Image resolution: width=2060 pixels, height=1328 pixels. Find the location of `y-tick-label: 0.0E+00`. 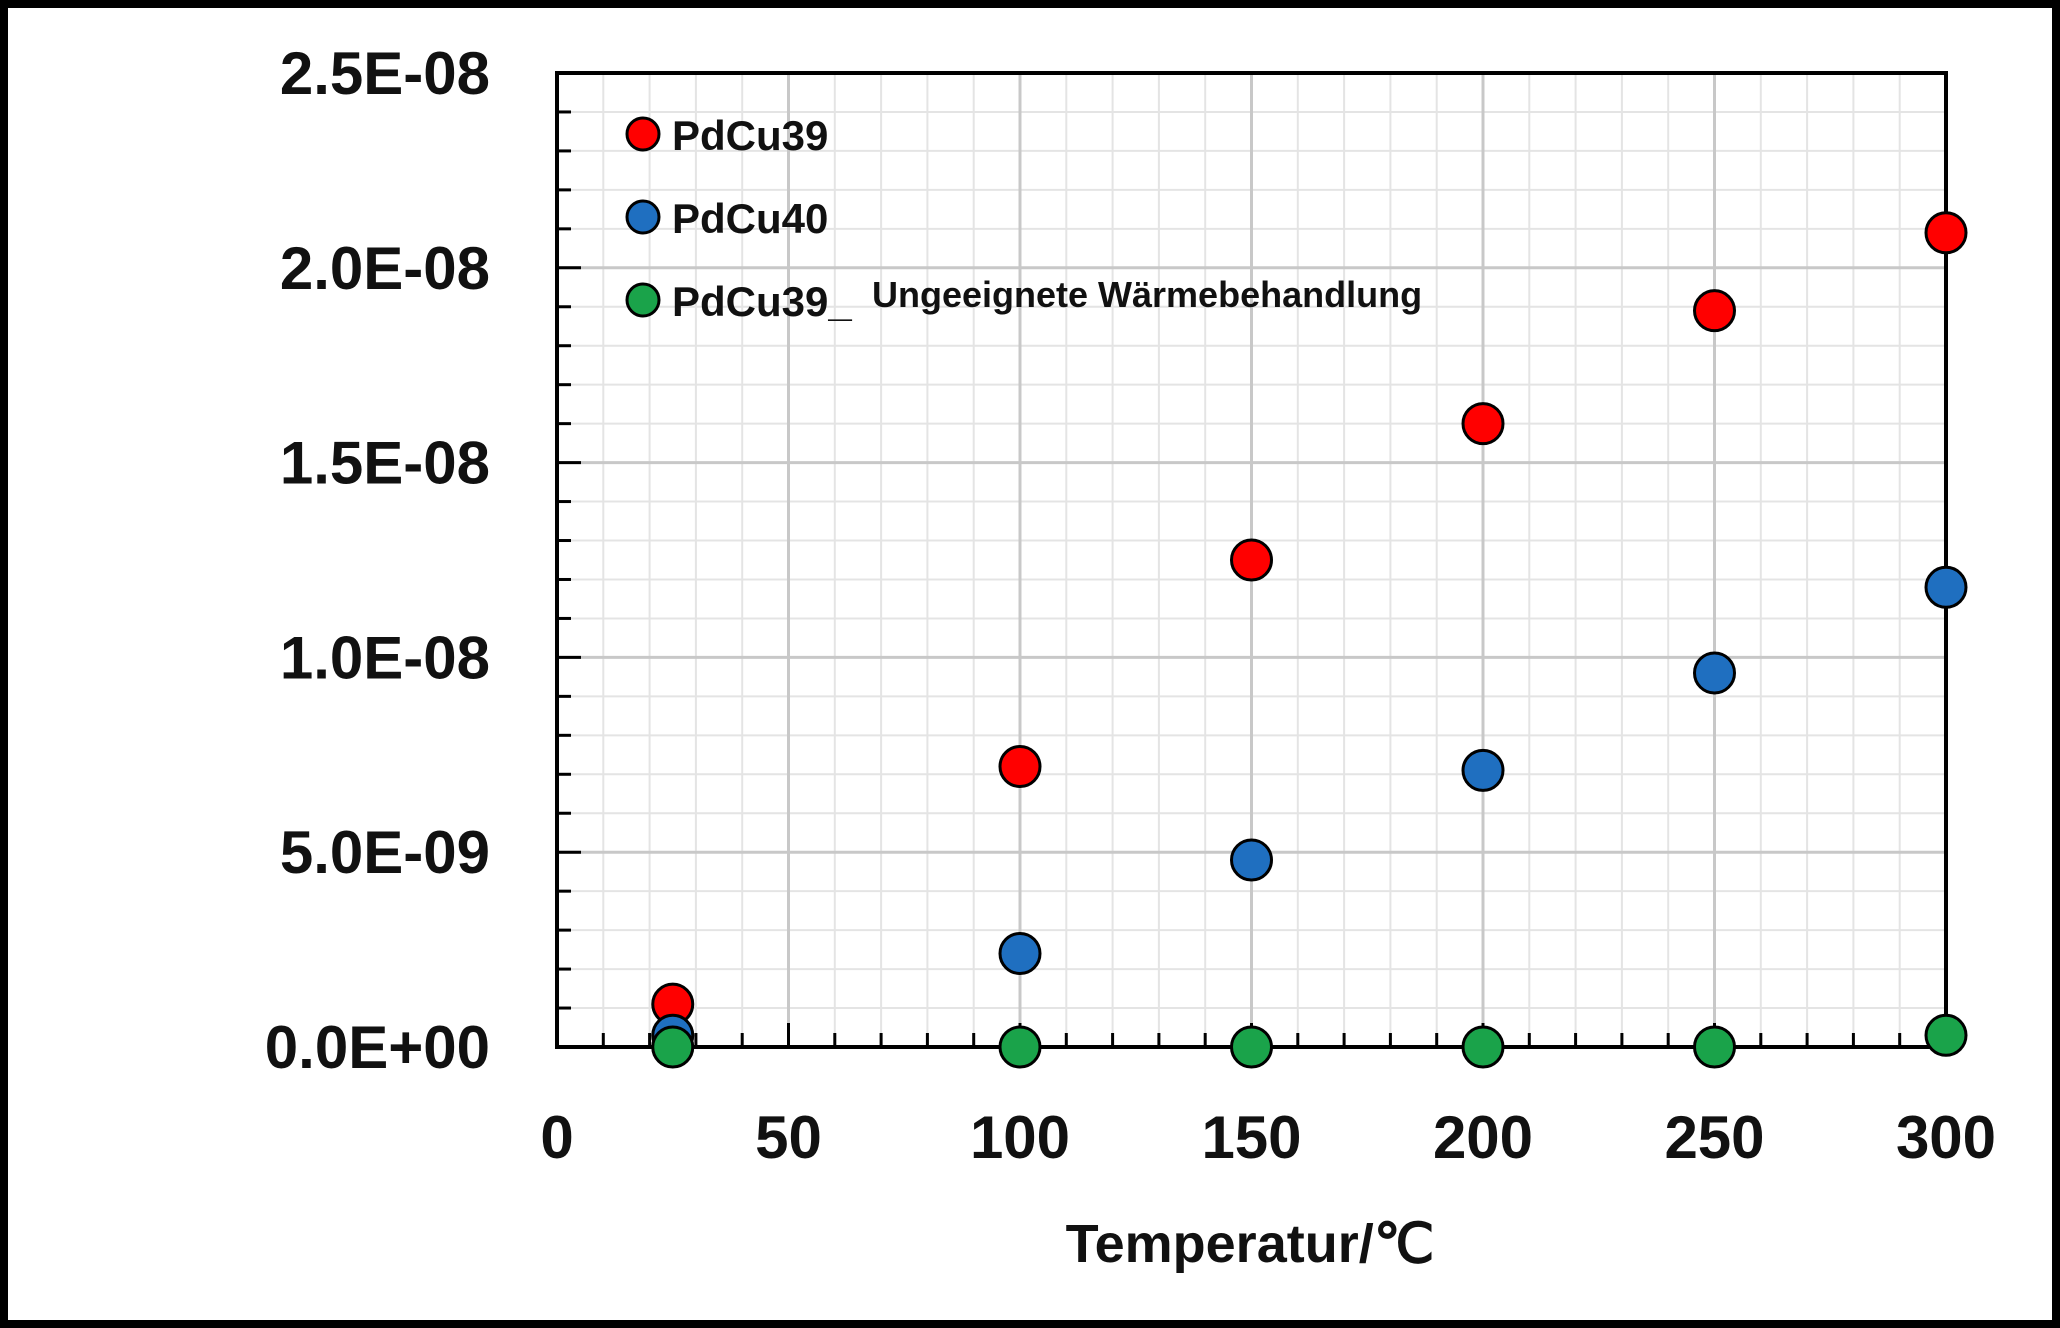

y-tick-label: 0.0E+00 is located at coordinates (377, 1047).